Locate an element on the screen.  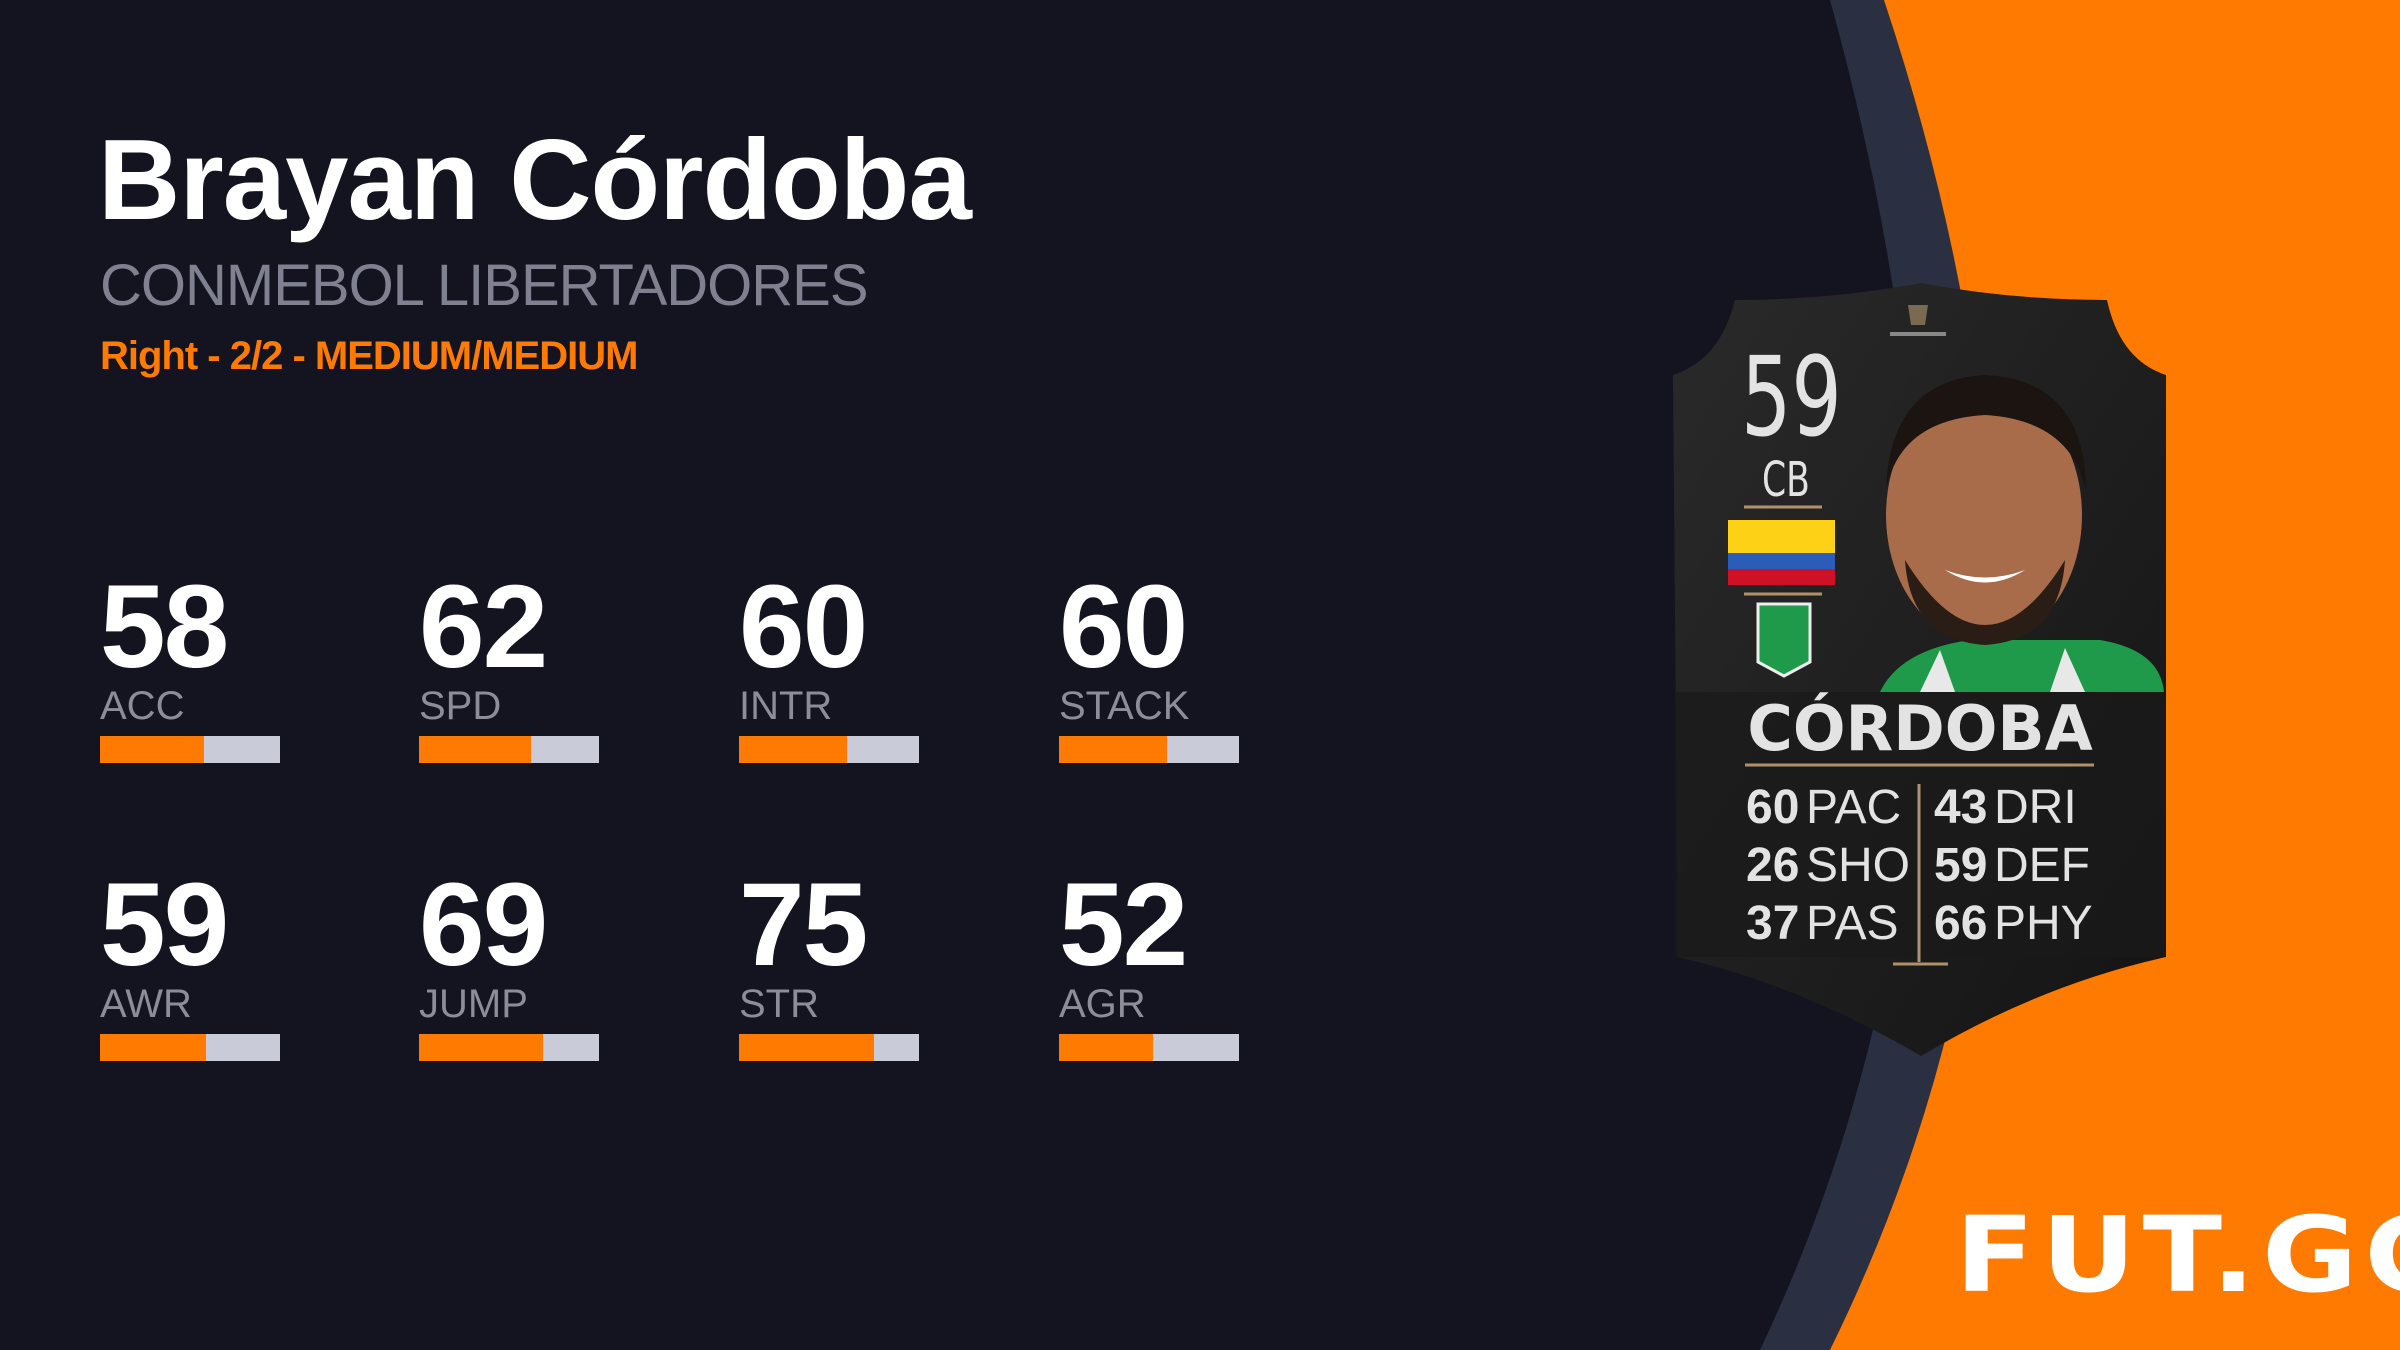
stat-label: STACK is located at coordinates (1124, 706).